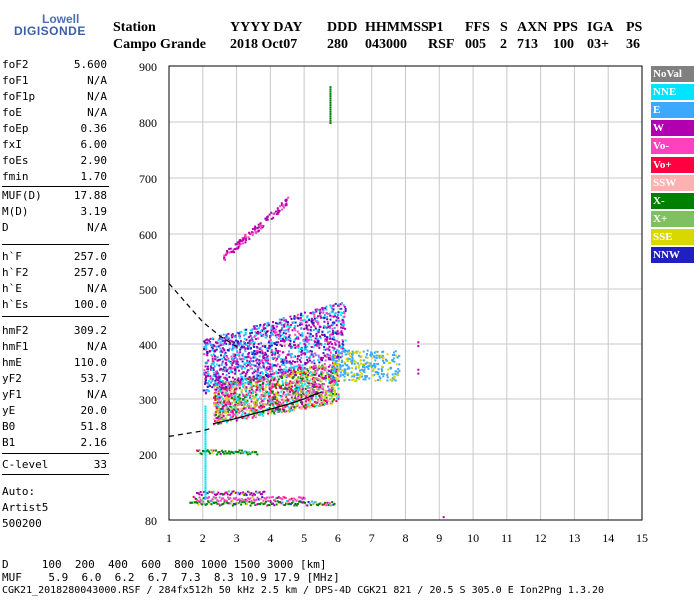 The image size is (700, 600). I want to click on param-key: h`E, so click(12, 288).